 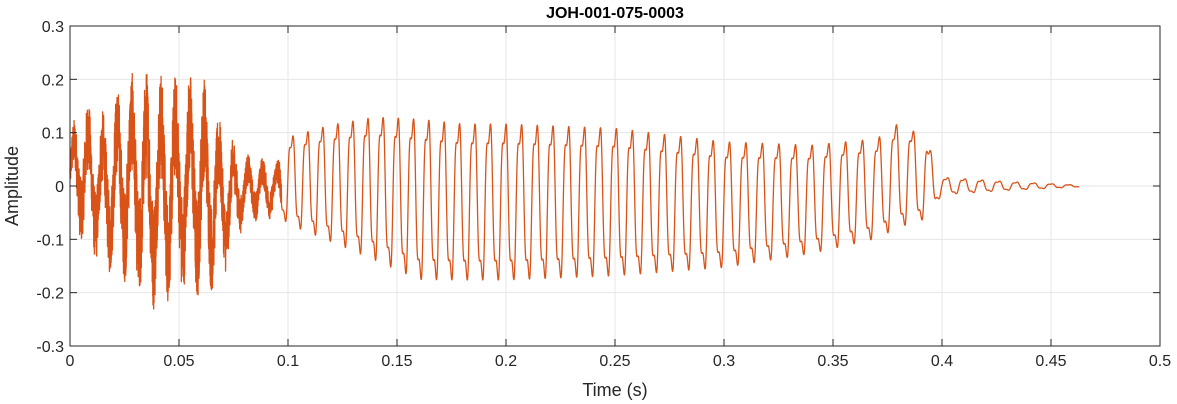 I want to click on y-tick-label: -0.3, so click(x=50, y=347).